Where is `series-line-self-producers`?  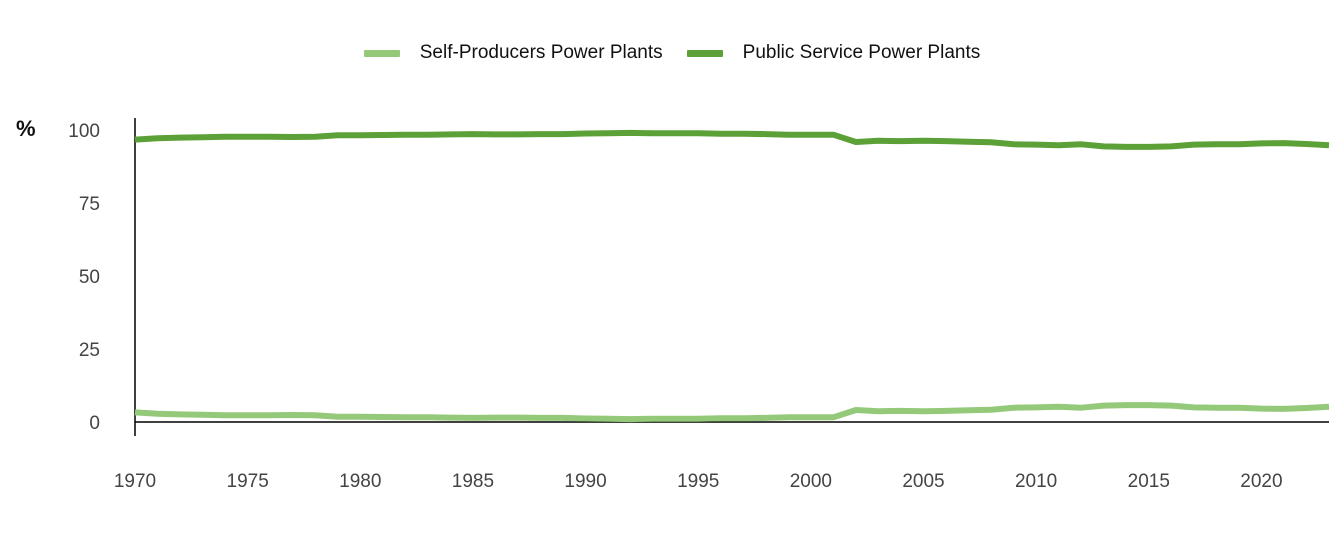
series-line-self-producers is located at coordinates (732, 412).